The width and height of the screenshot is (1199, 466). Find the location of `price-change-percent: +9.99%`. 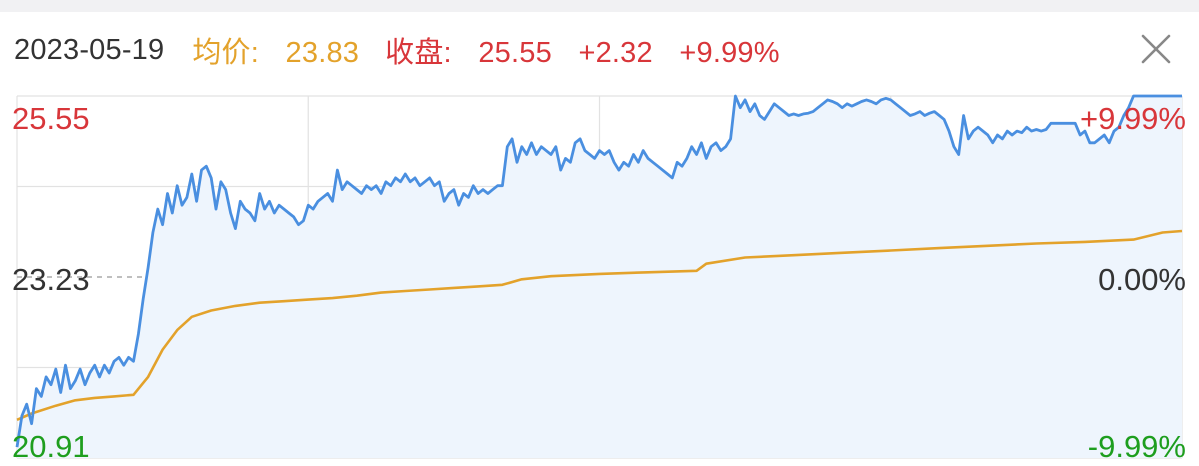

price-change-percent: +9.99% is located at coordinates (729, 53).